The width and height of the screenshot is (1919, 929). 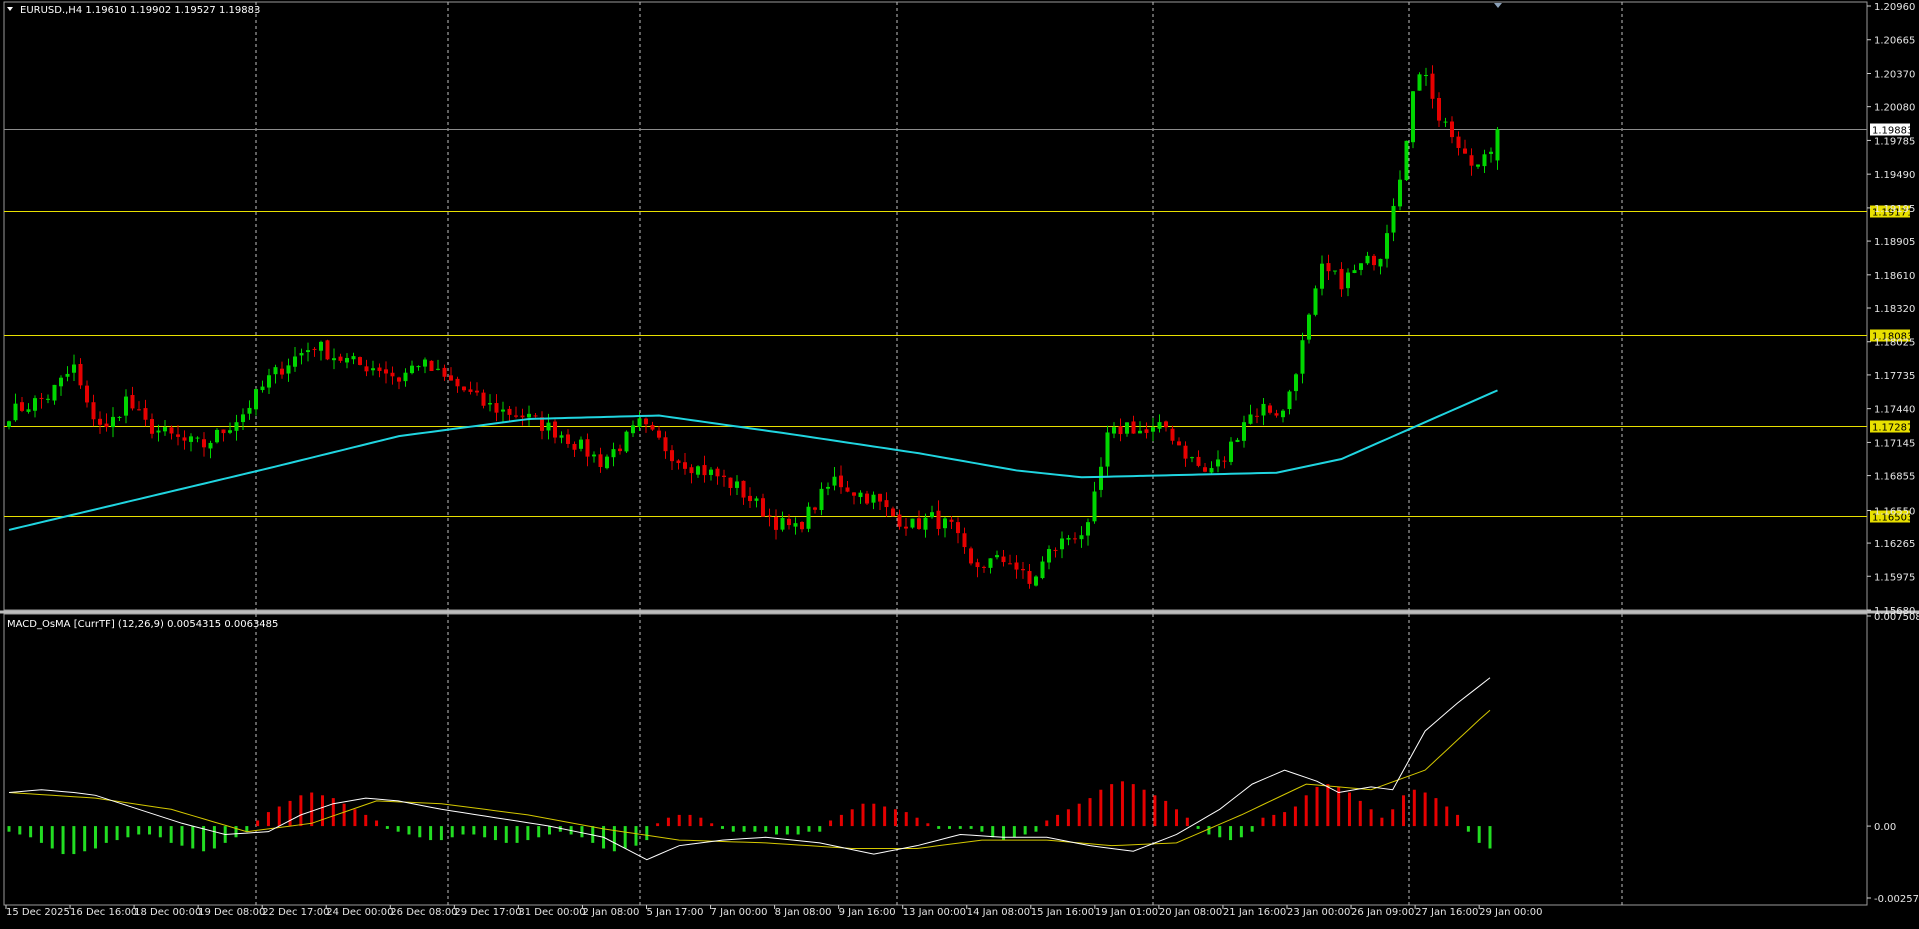 I want to click on macd-signal-line, so click(x=749, y=779).